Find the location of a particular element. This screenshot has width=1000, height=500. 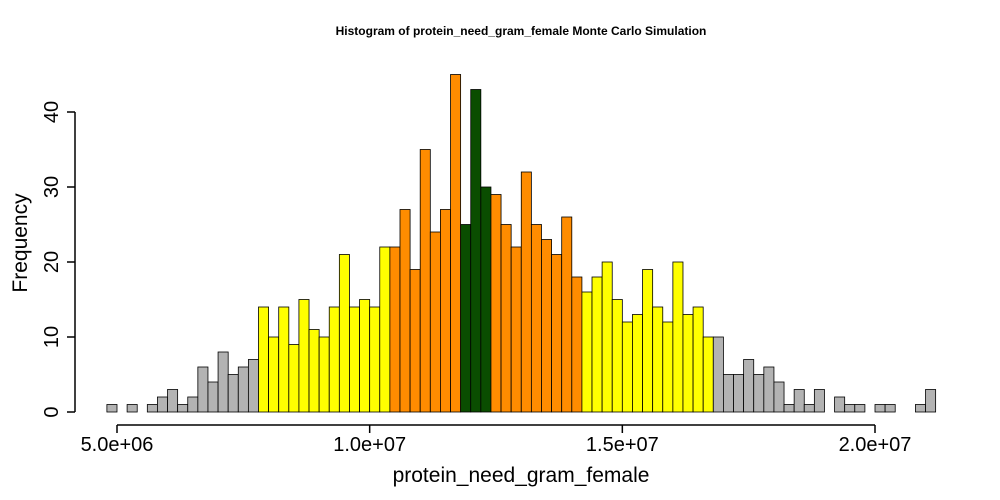

y-tick-label: 20 is located at coordinates (52, 262).